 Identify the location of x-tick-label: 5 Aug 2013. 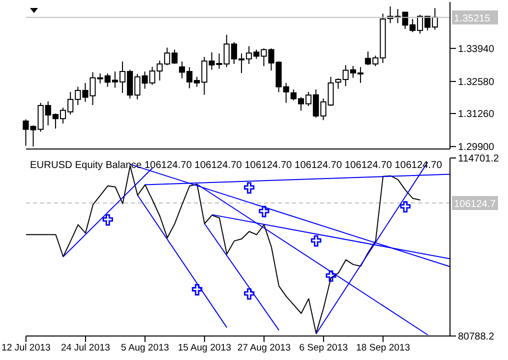
(145, 348).